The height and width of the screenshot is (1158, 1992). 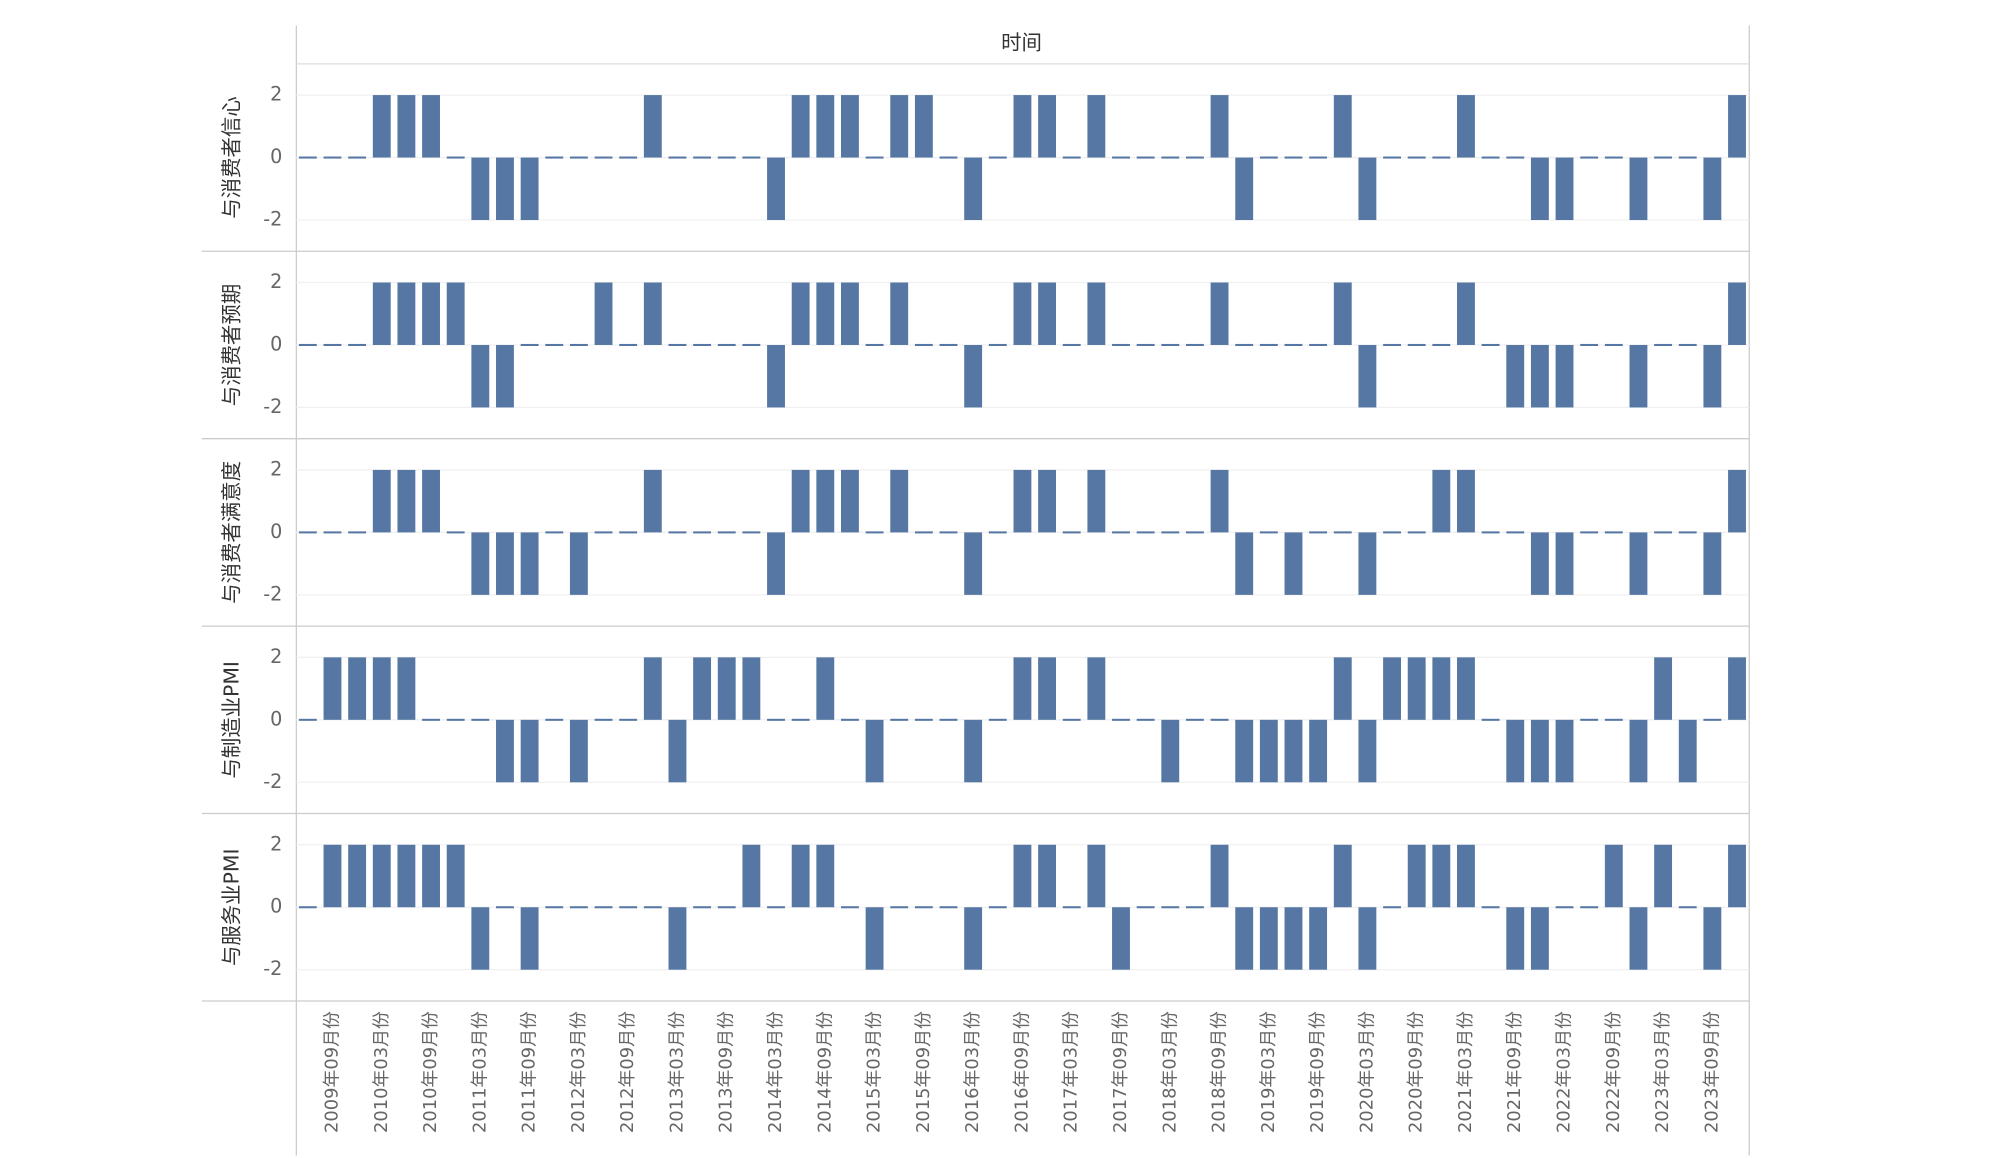 What do you see at coordinates (578, 1072) in the screenshot?
I see `x-tick-label: 2012年03月份` at bounding box center [578, 1072].